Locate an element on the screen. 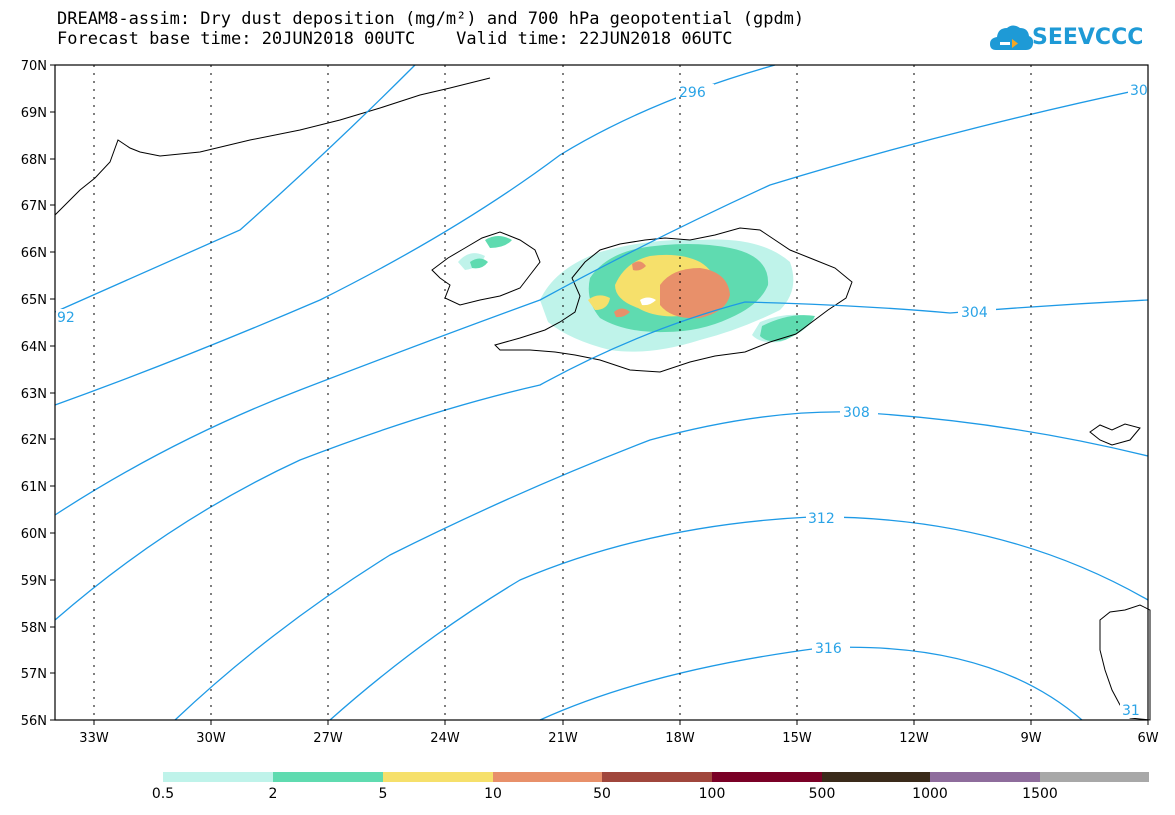 Image resolution: width=1175 pixels, height=815 pixels. lat-label: 69N is located at coordinates (34, 113).